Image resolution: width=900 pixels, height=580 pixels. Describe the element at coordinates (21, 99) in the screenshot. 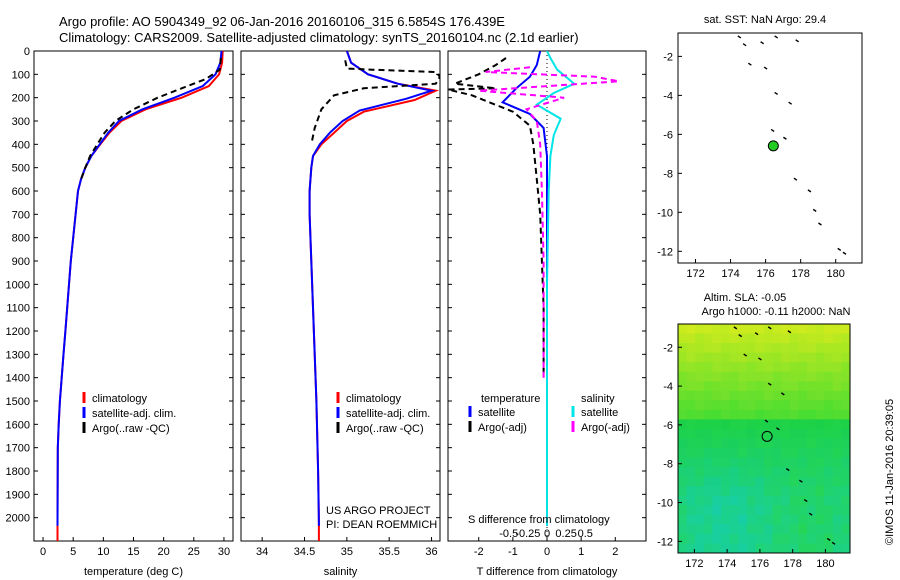

I see `y-tick-label: 200` at that location.